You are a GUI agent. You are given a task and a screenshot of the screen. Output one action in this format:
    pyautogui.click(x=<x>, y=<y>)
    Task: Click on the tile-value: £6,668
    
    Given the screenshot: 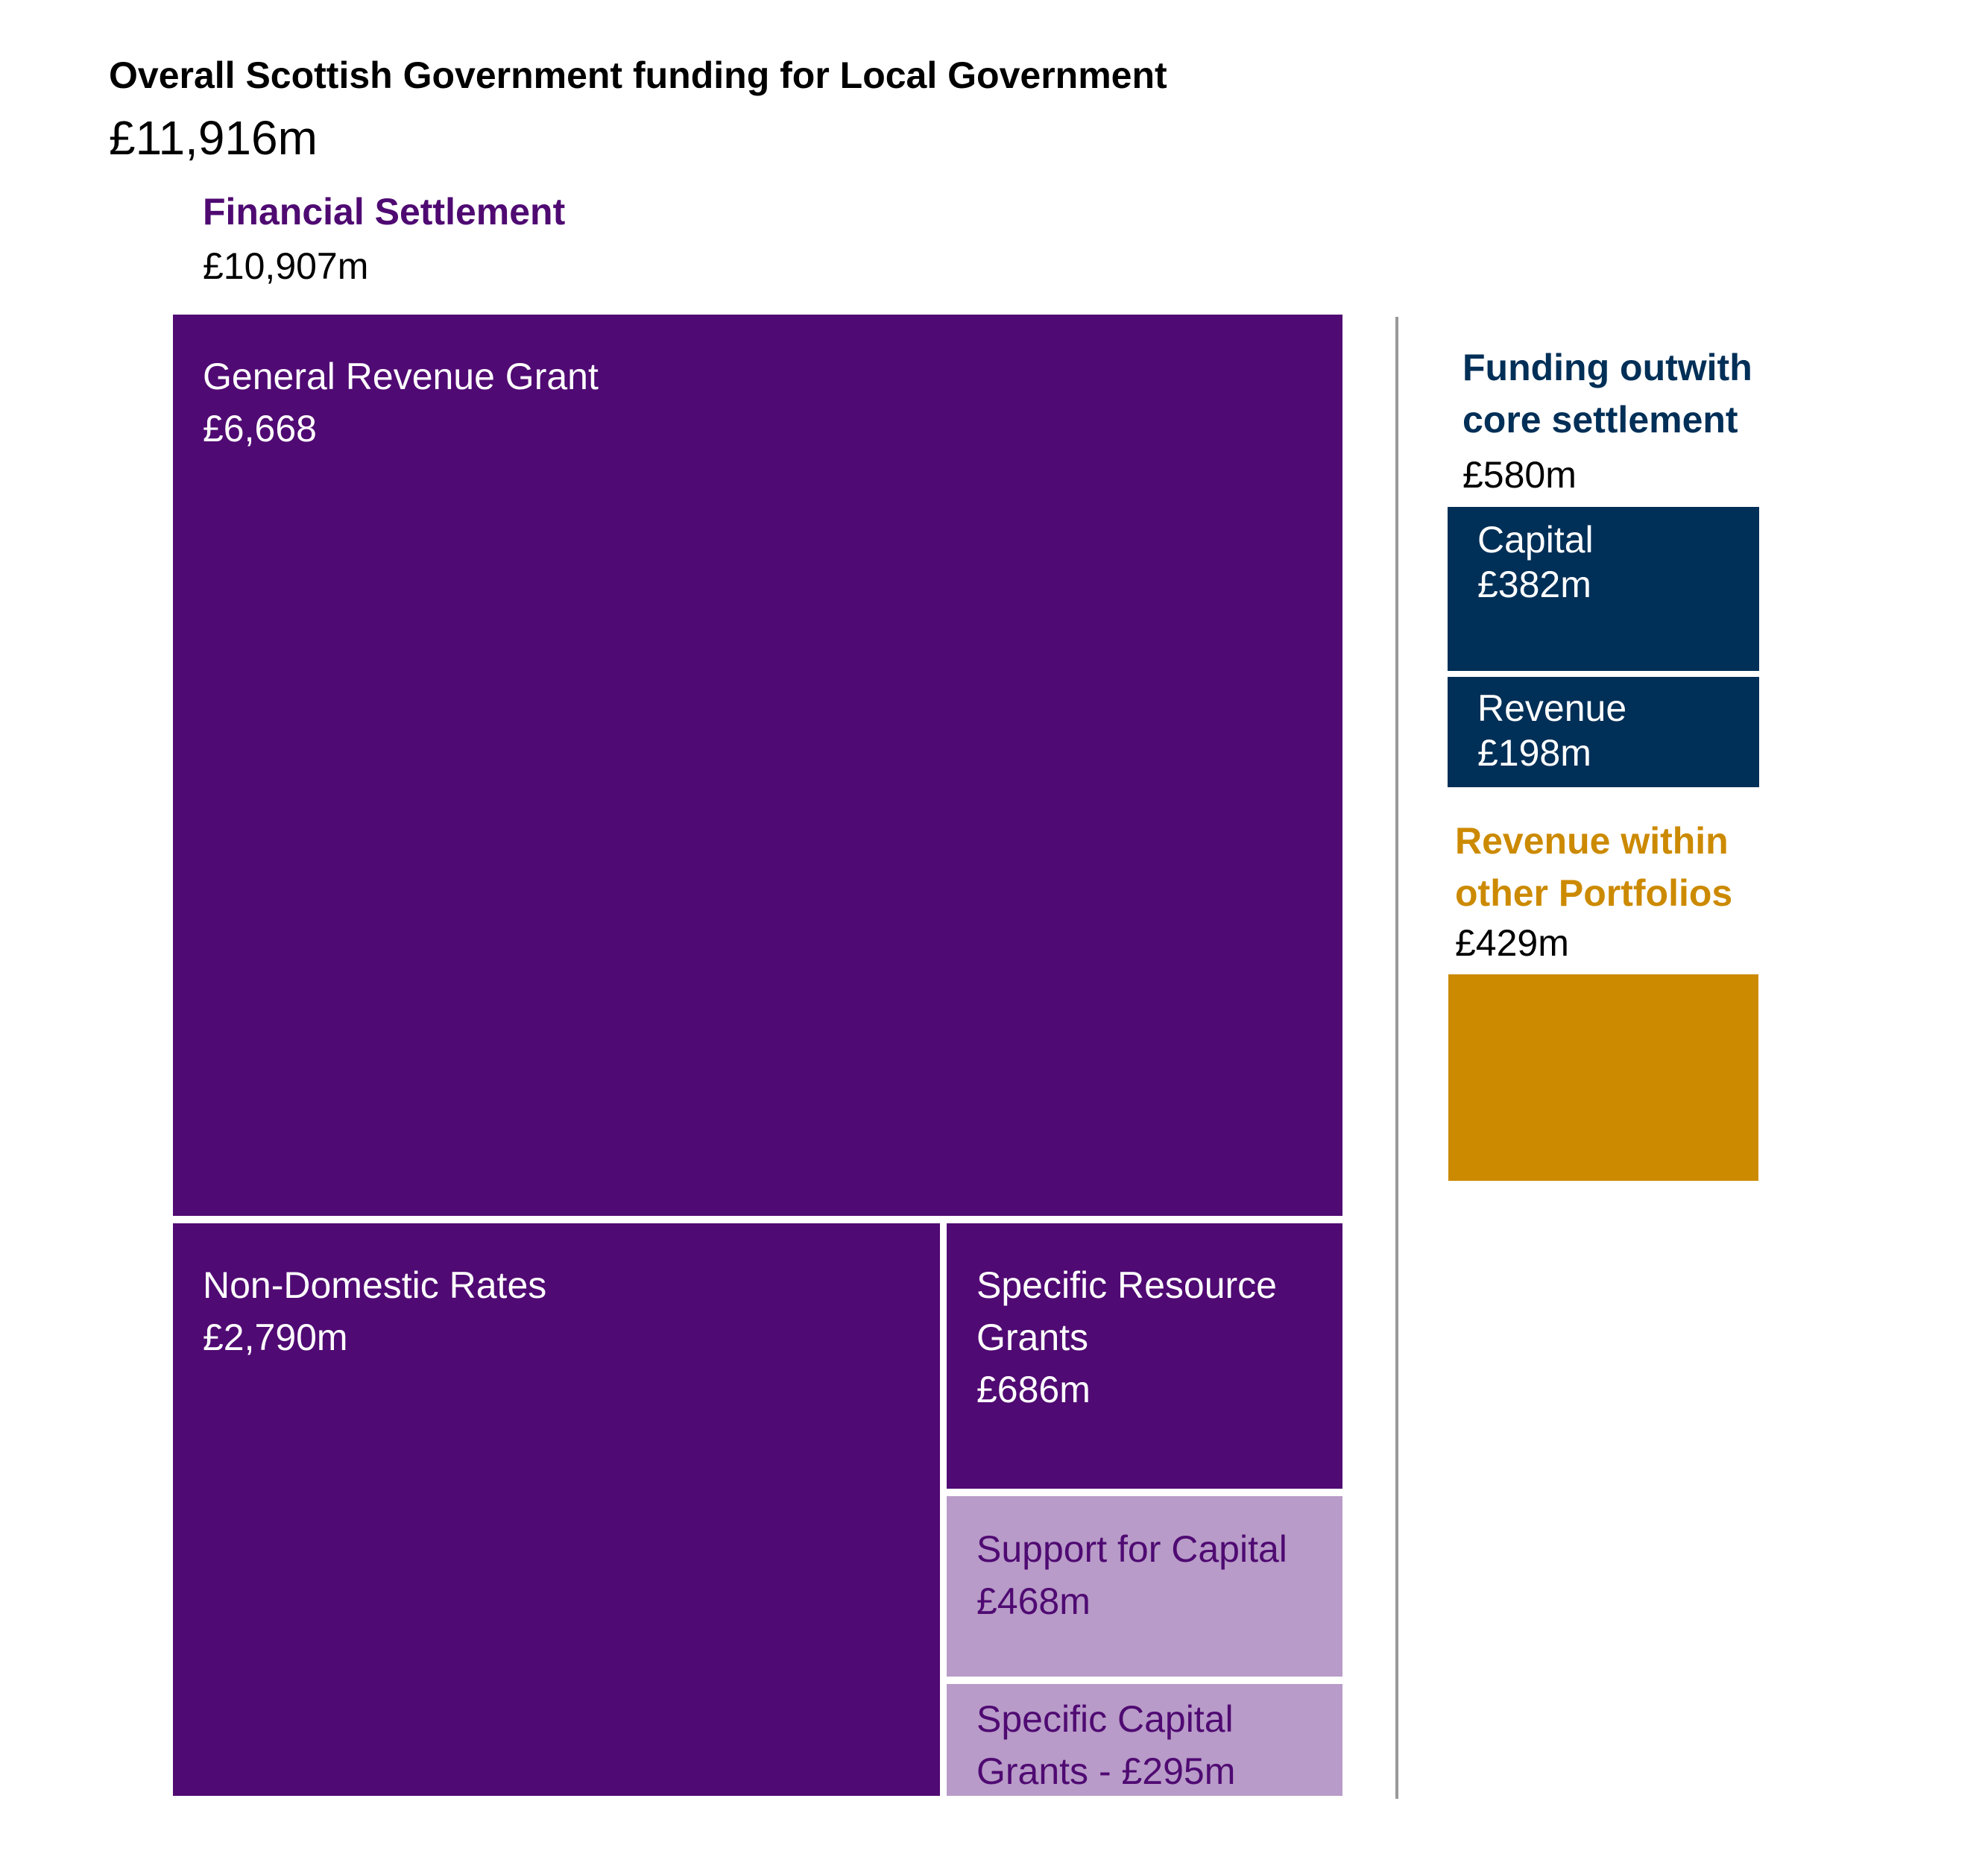 What is the action you would take?
    pyautogui.click(x=260, y=429)
    